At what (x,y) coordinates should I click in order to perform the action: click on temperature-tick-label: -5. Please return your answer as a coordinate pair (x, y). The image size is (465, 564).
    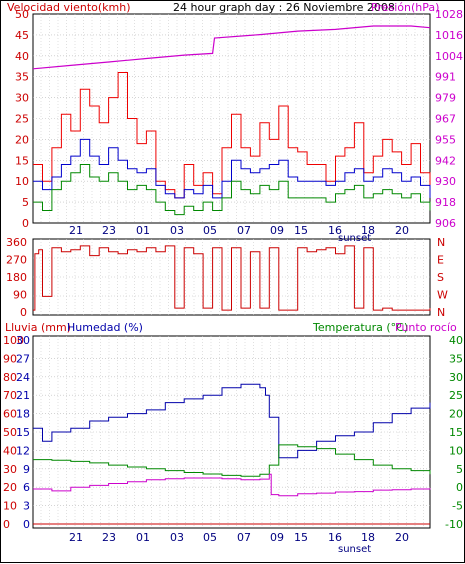
    Looking at the image, I should click on (457, 506).